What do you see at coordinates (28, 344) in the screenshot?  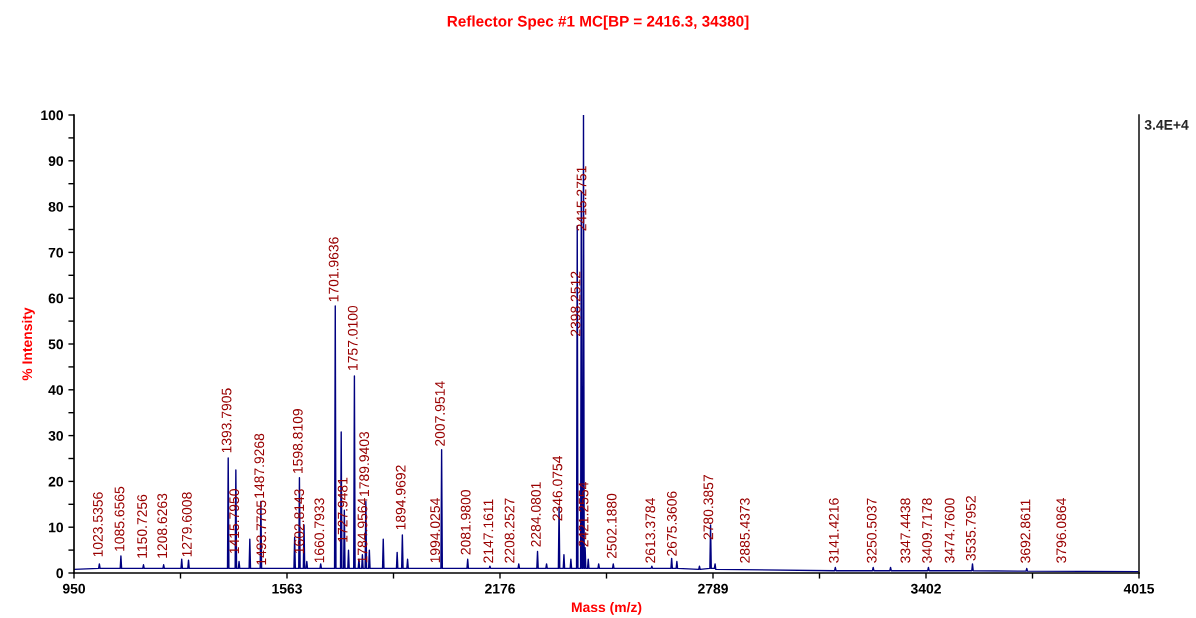 I see `y-axis-title: % Intensity` at bounding box center [28, 344].